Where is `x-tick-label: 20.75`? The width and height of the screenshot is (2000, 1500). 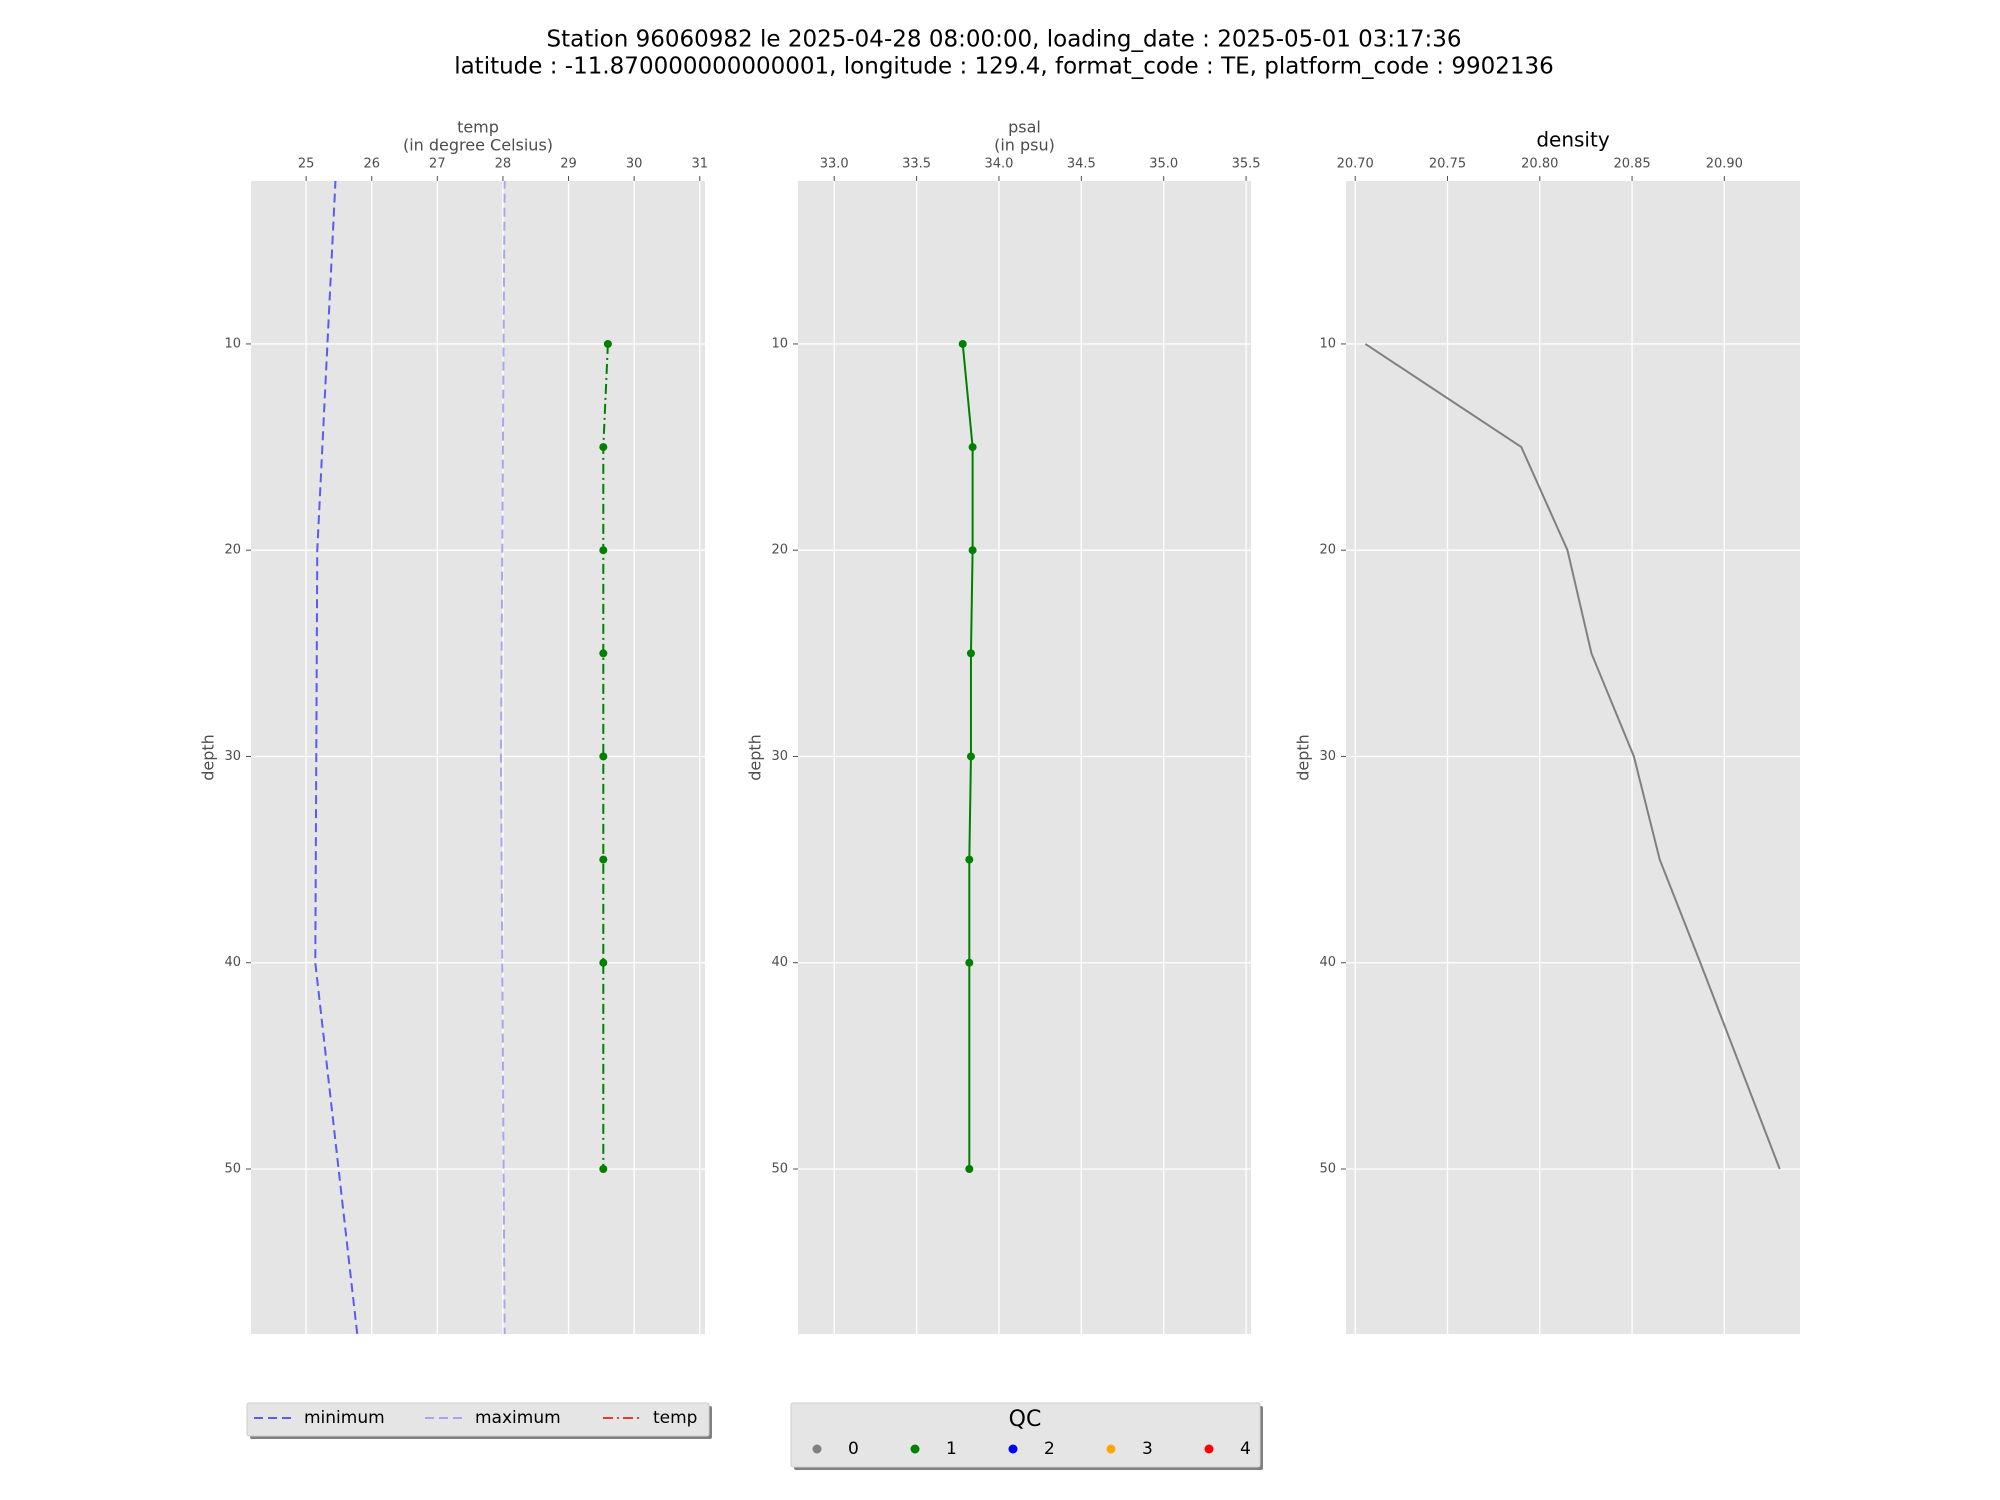
x-tick-label: 20.75 is located at coordinates (1447, 164).